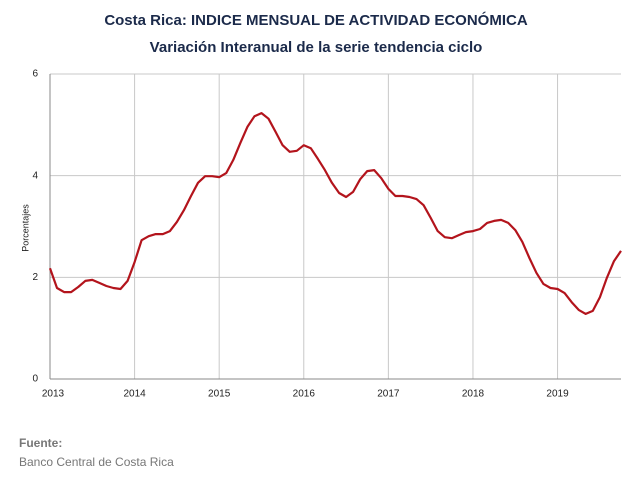 Image resolution: width=640 pixels, height=477 pixels. I want to click on y-tick-label: 2, so click(35, 277).